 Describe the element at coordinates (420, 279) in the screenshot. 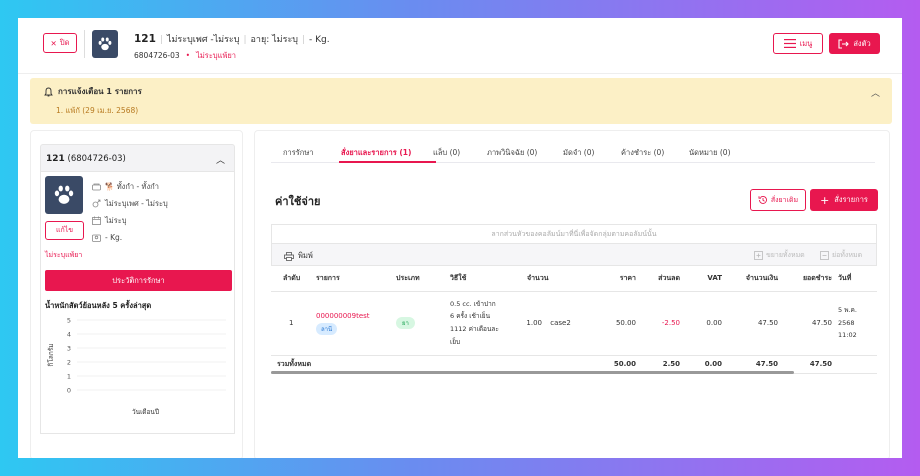

I see `col-header: ประเภท` at that location.